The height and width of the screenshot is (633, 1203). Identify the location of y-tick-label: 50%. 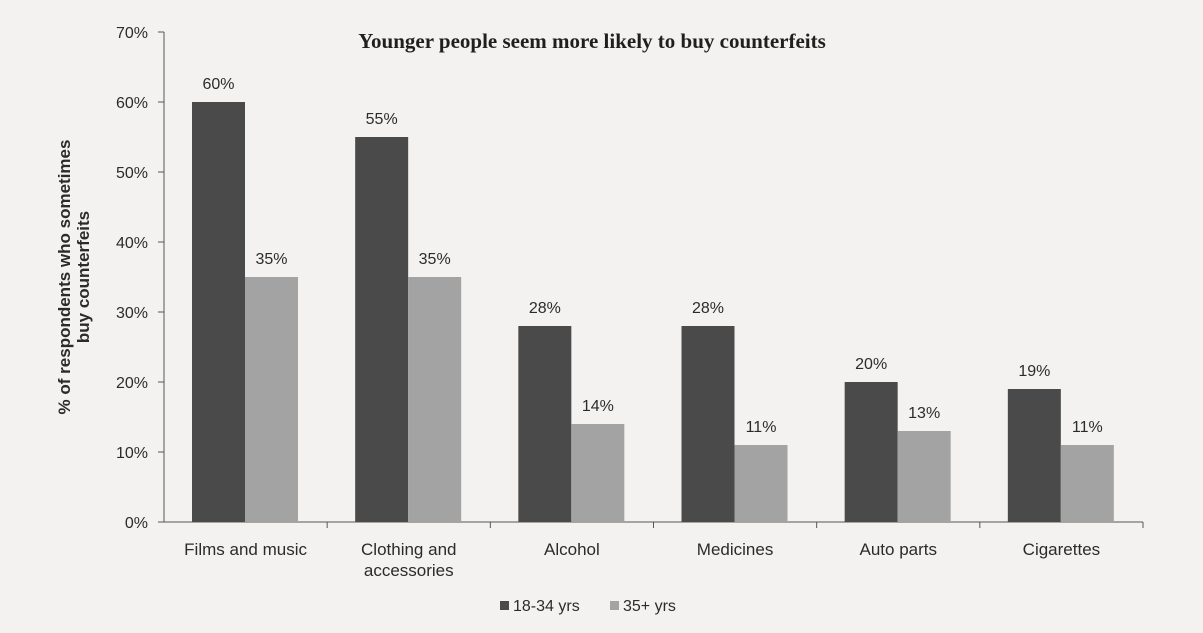
(132, 173).